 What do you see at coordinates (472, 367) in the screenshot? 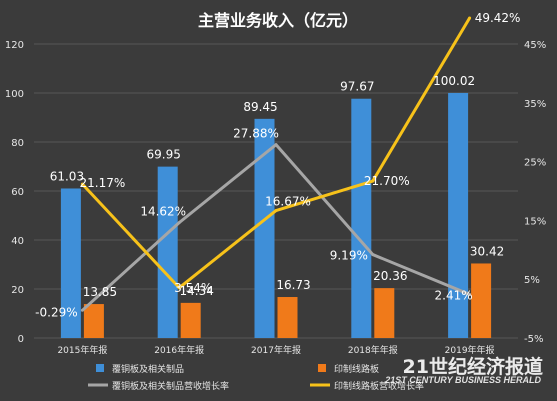
I see `watermark-logo-cn: 21世纪经济报道` at bounding box center [472, 367].